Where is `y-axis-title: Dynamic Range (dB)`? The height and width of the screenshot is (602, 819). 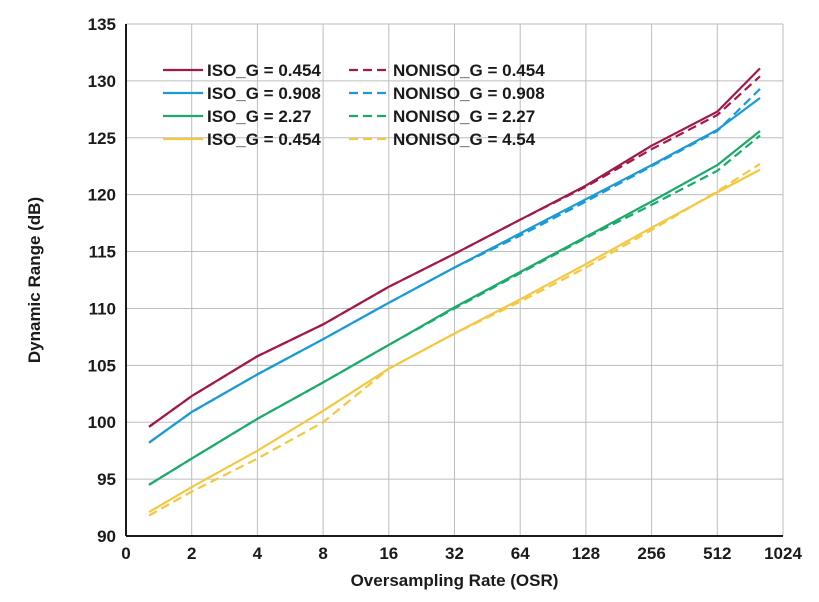 y-axis-title: Dynamic Range (dB) is located at coordinates (34, 280).